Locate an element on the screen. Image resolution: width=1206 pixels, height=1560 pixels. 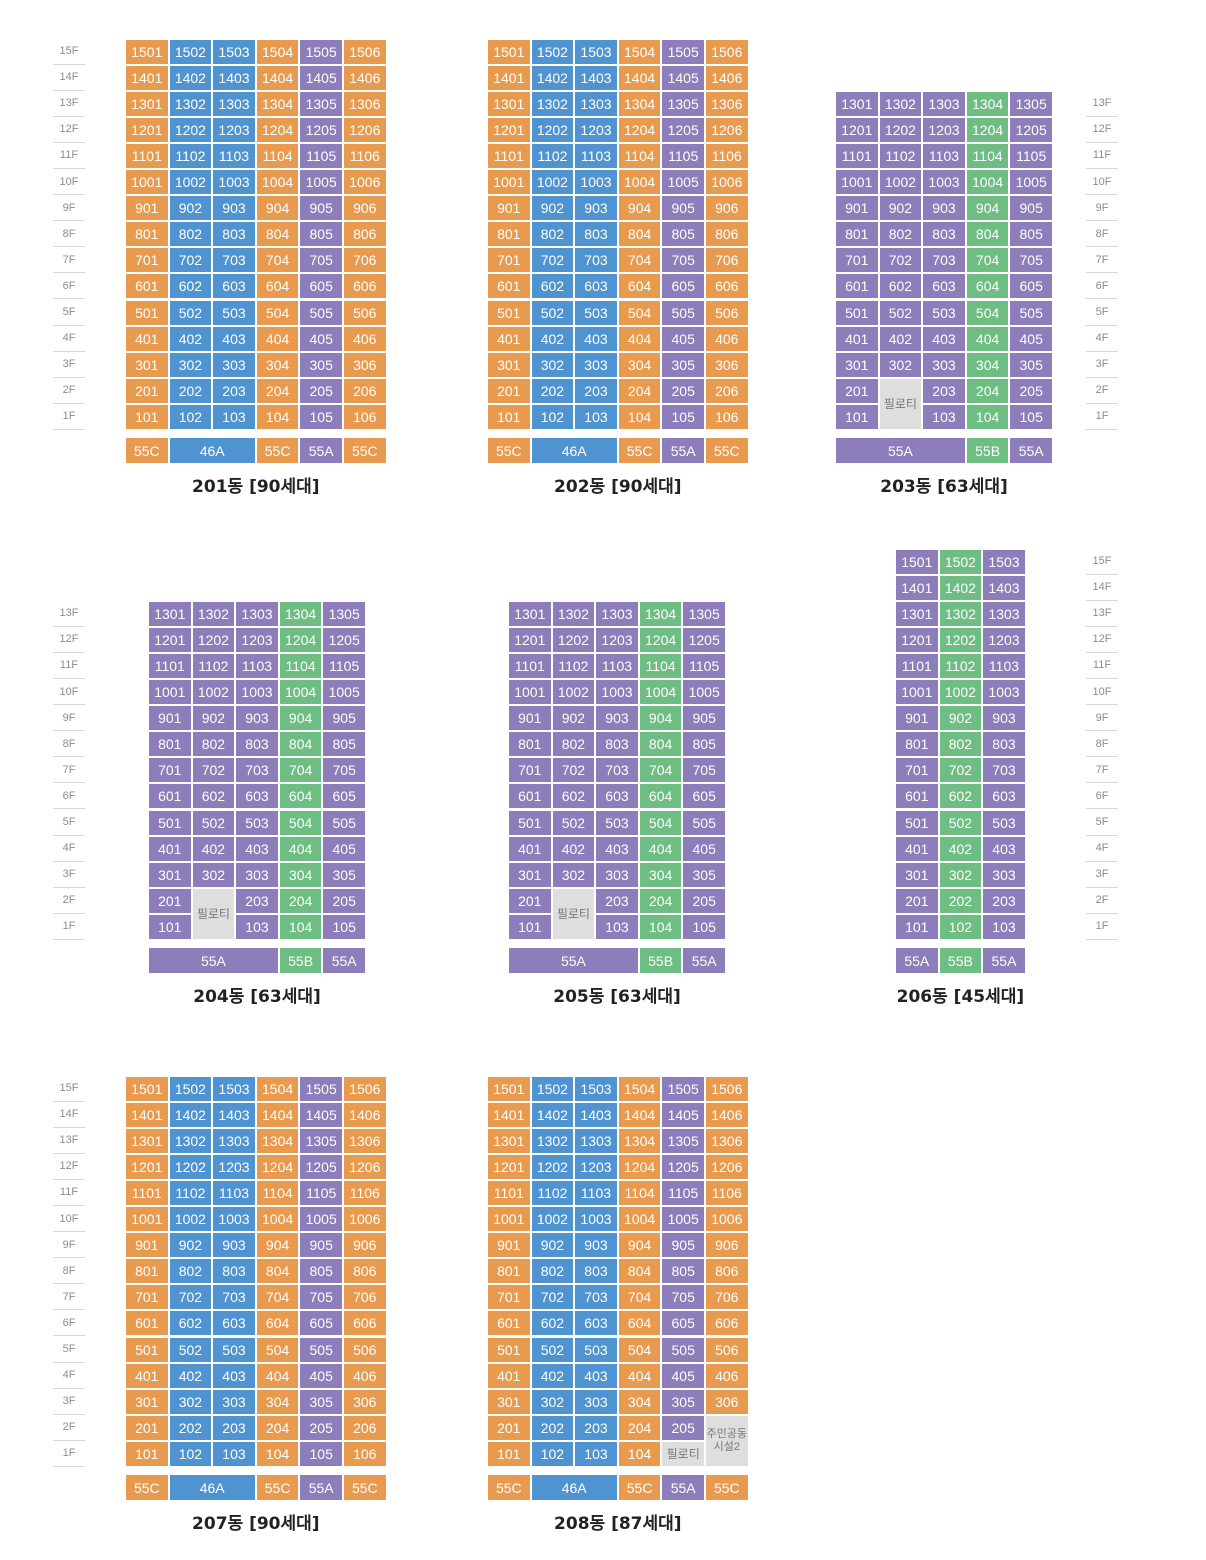
unit-cell: 1102 is located at coordinates (573, 665).